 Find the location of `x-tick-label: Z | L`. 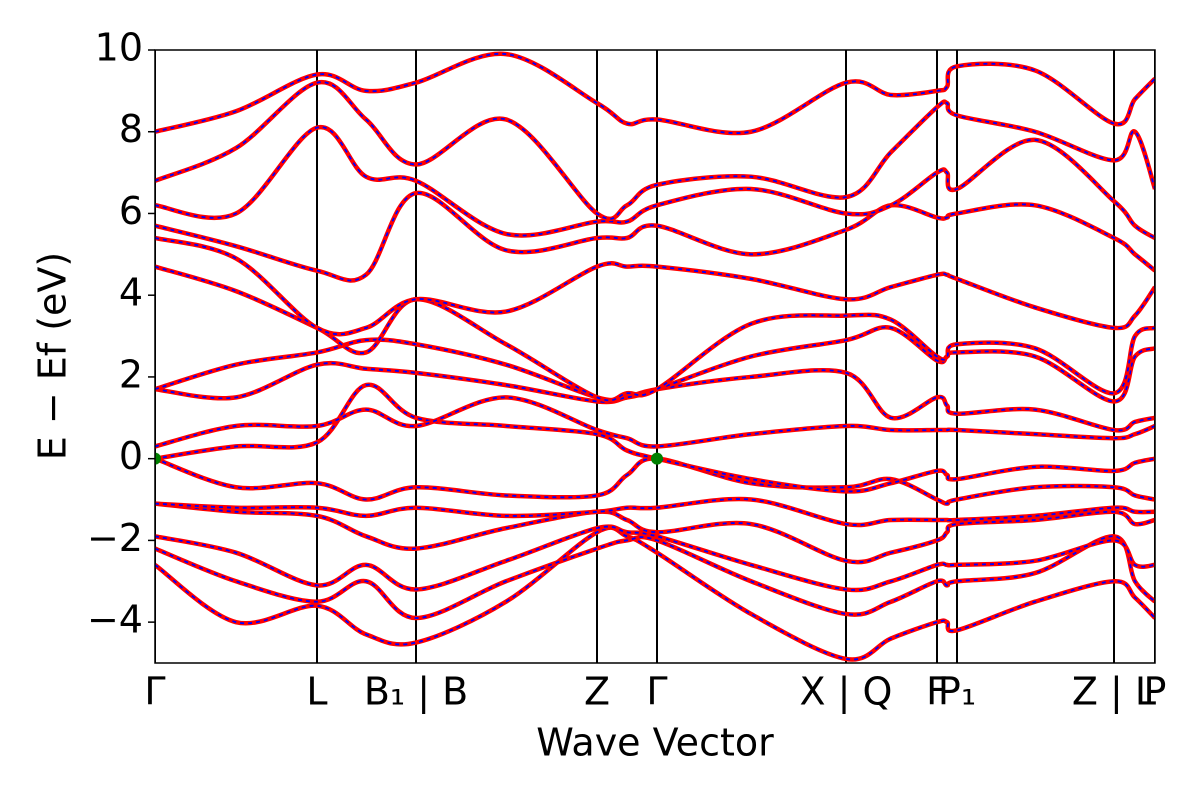

x-tick-label: Z | L is located at coordinates (1114, 692).